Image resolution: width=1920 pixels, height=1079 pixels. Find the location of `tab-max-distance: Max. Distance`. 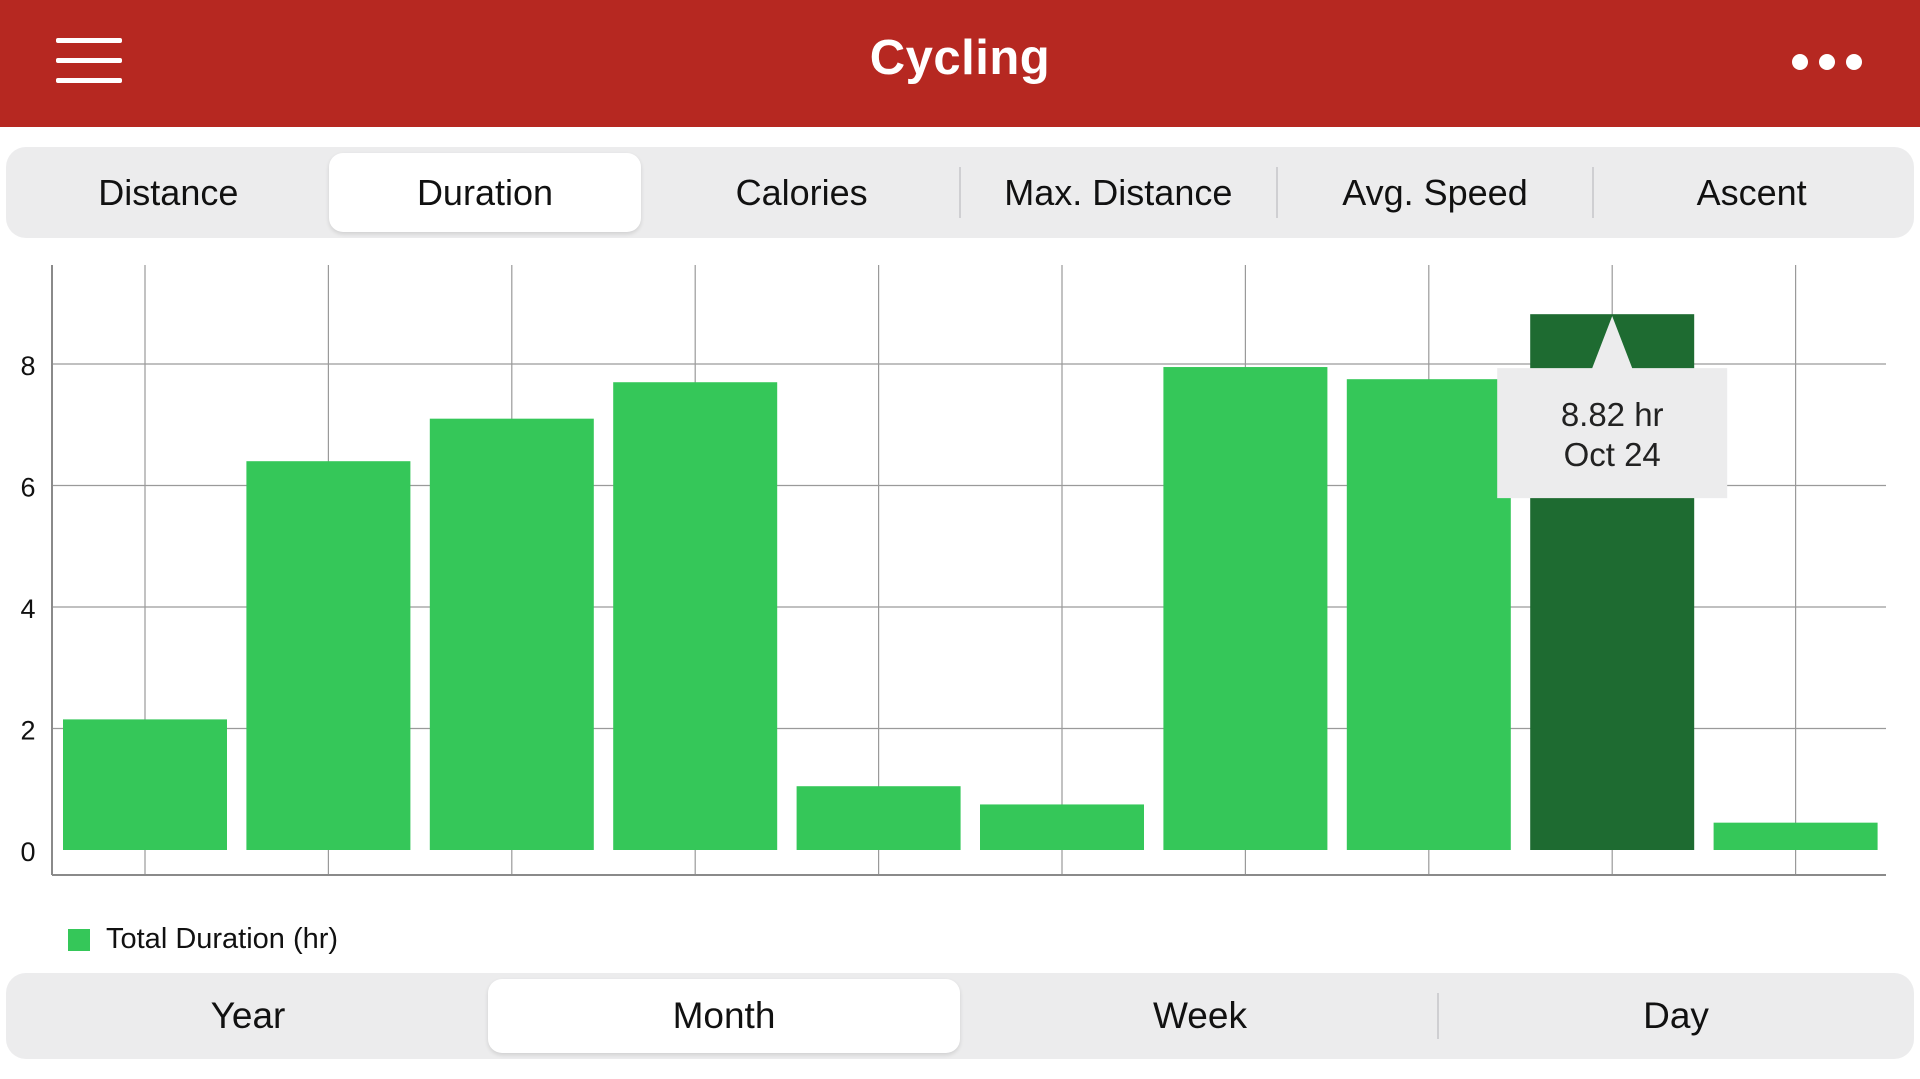

tab-max-distance: Max. Distance is located at coordinates (1118, 192).